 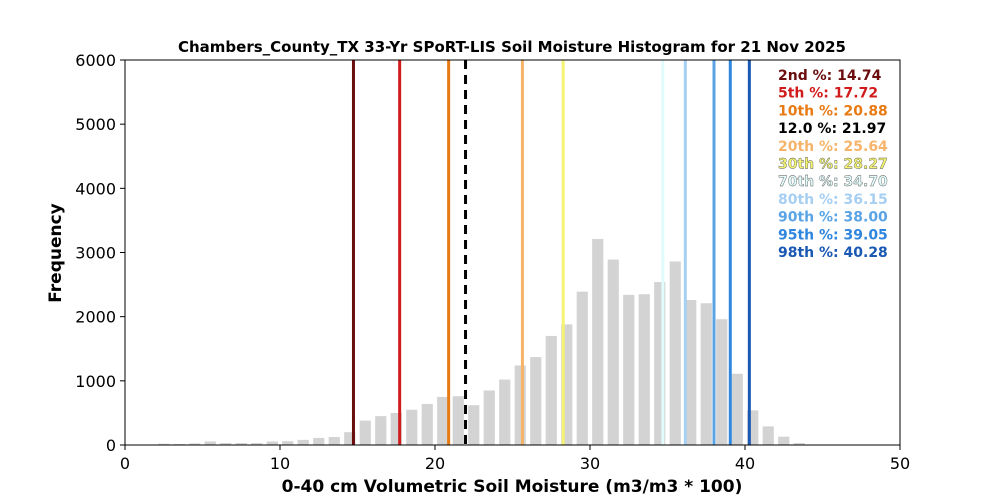 I want to click on y-tick-label: 5000, so click(x=95, y=124).